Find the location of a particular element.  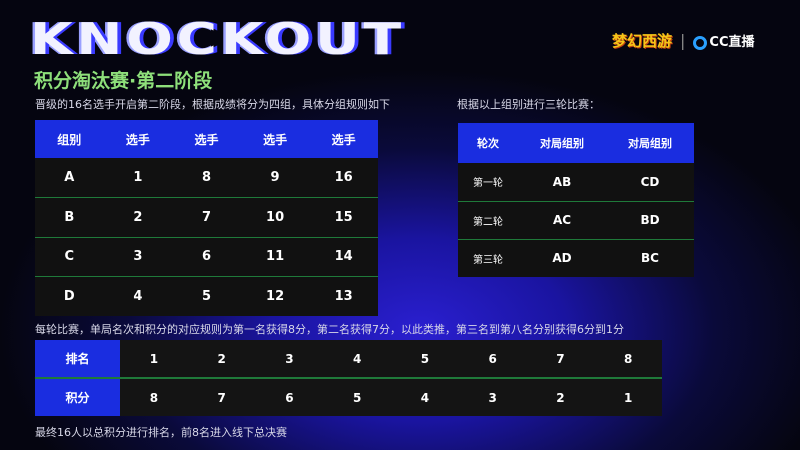

score-cell: 4 is located at coordinates (425, 397).